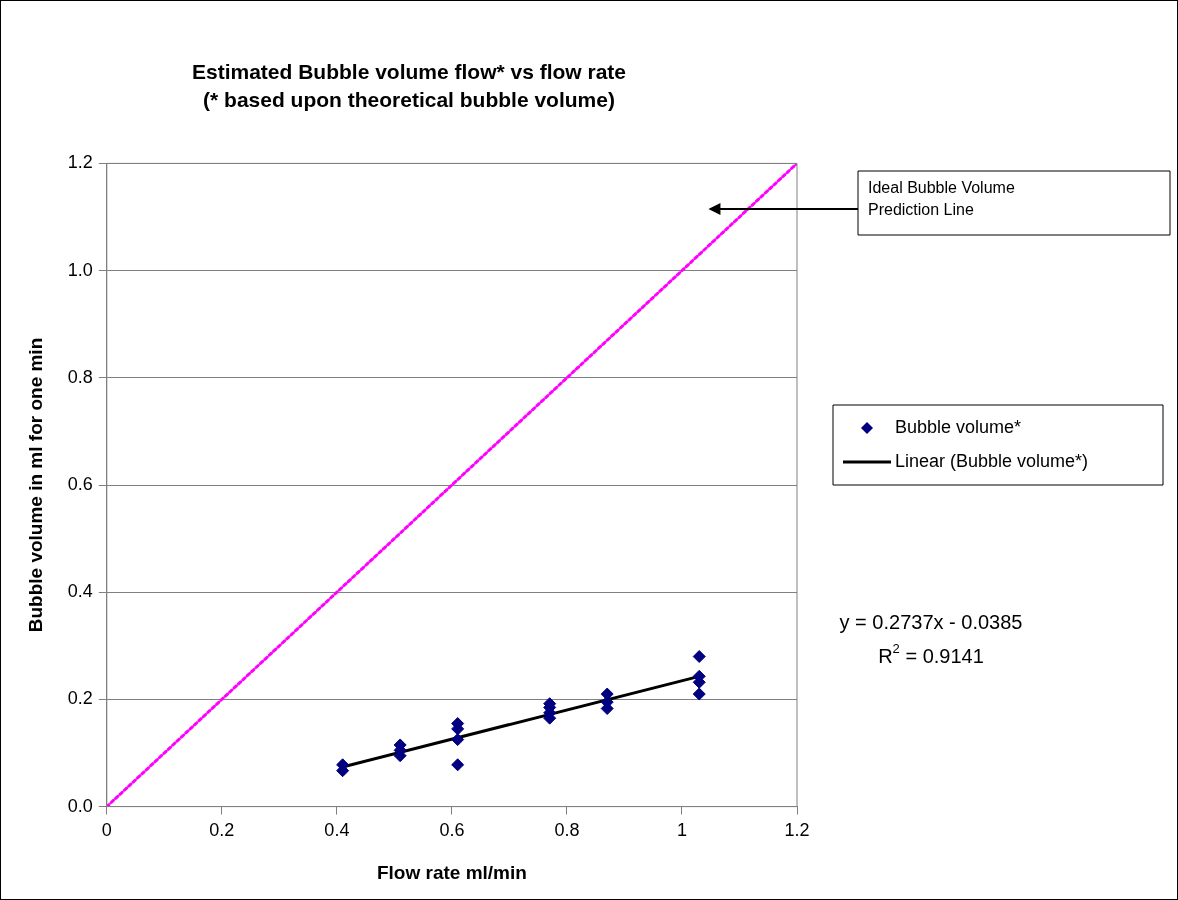 The height and width of the screenshot is (900, 1178). Describe the element at coordinates (80, 376) in the screenshot. I see `y-tick-label: 0.8` at that location.